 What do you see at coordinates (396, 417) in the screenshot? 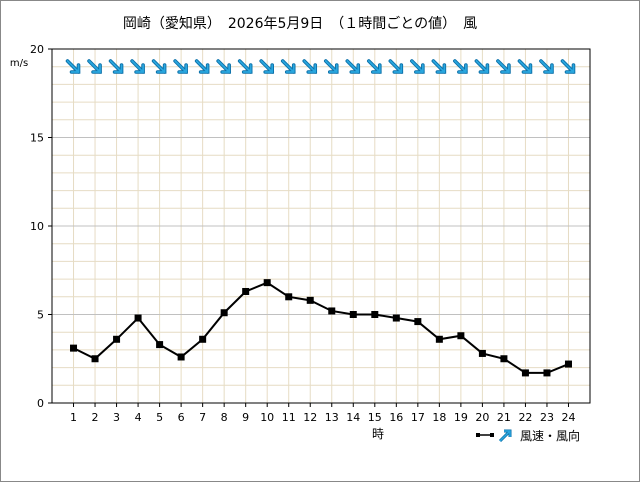
I see `x-tick-label: 16` at bounding box center [396, 417].